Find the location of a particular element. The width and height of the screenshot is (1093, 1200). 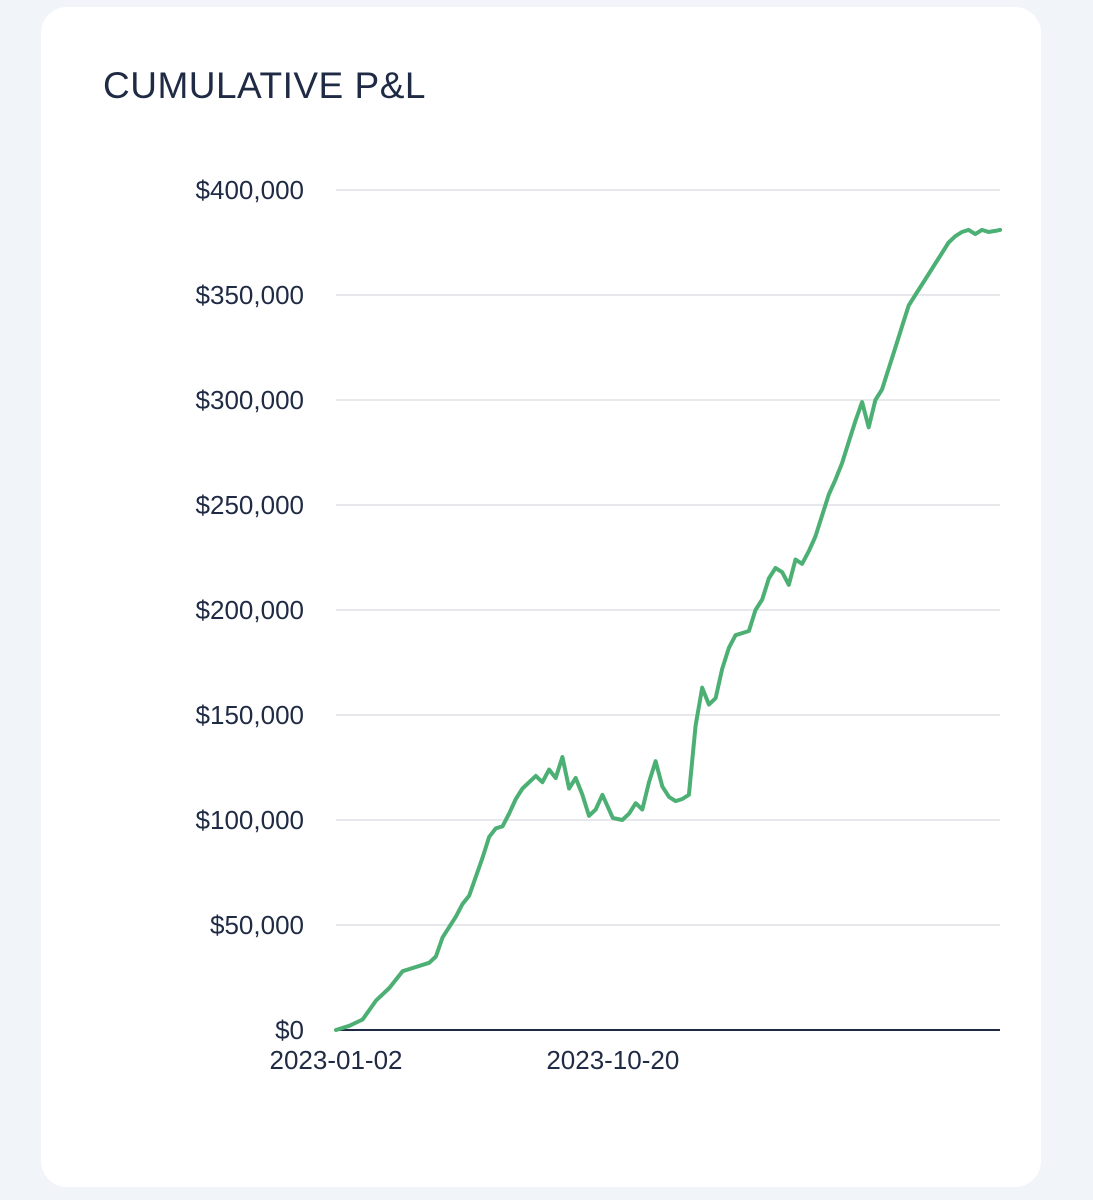

x-tick-label: 2023-10-20 is located at coordinates (612, 1060).